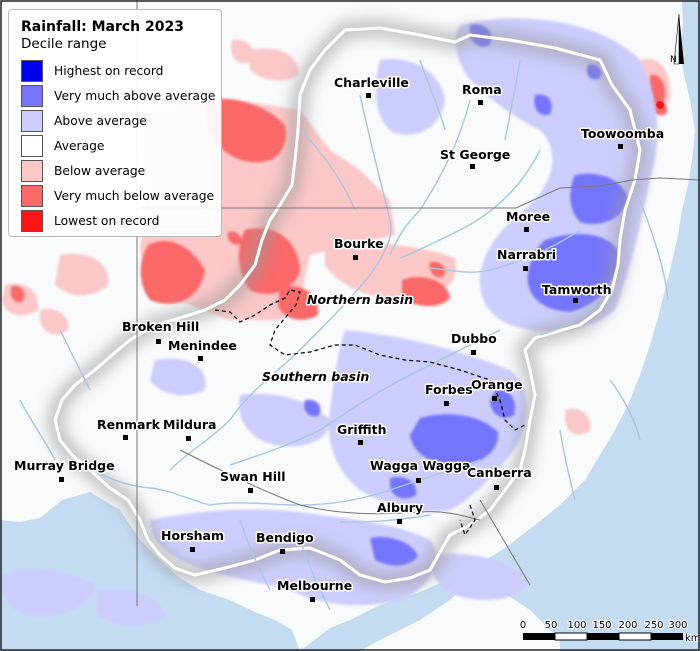 The width and height of the screenshot is (700, 651). Describe the element at coordinates (673, 60) in the screenshot. I see `north-label: N` at that location.